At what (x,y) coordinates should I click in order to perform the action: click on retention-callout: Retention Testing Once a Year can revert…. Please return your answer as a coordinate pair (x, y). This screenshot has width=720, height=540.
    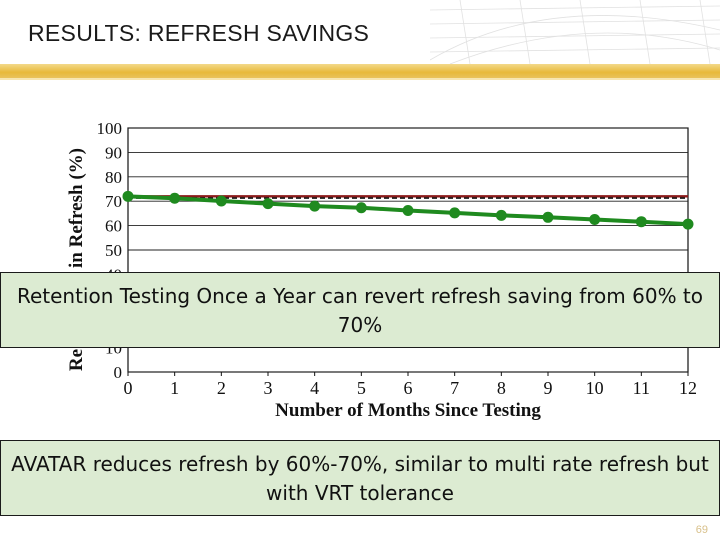
    Looking at the image, I should click on (360, 310).